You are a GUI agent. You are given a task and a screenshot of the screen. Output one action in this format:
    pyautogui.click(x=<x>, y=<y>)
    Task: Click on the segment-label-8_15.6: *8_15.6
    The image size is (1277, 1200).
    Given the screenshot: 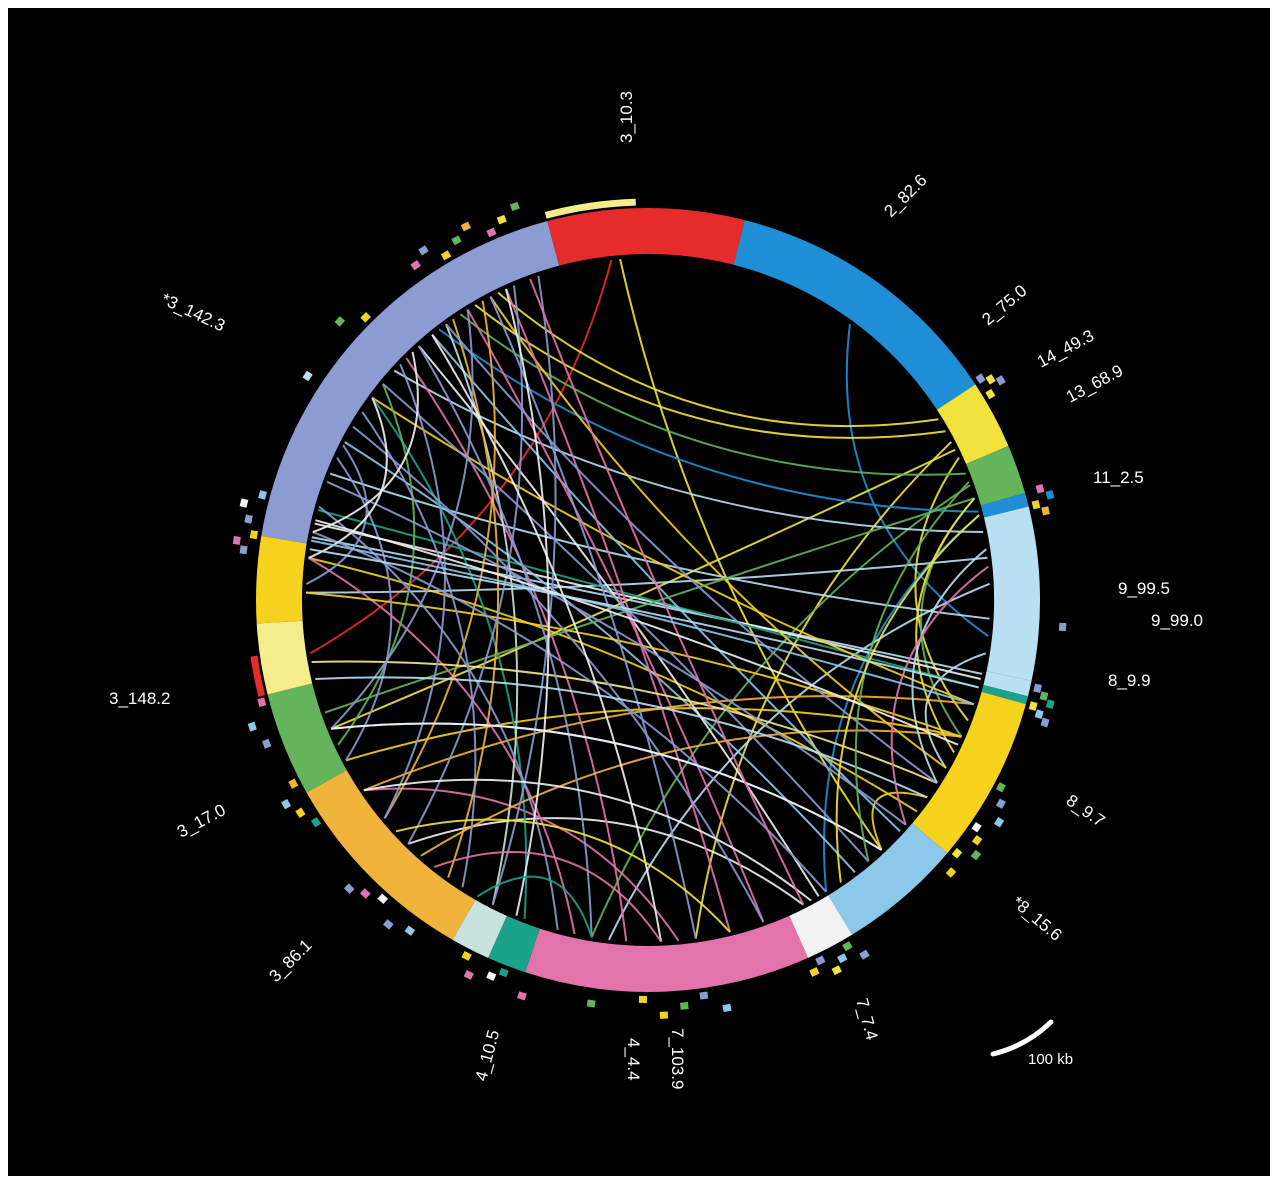 What is the action you would take?
    pyautogui.click(x=1036, y=919)
    